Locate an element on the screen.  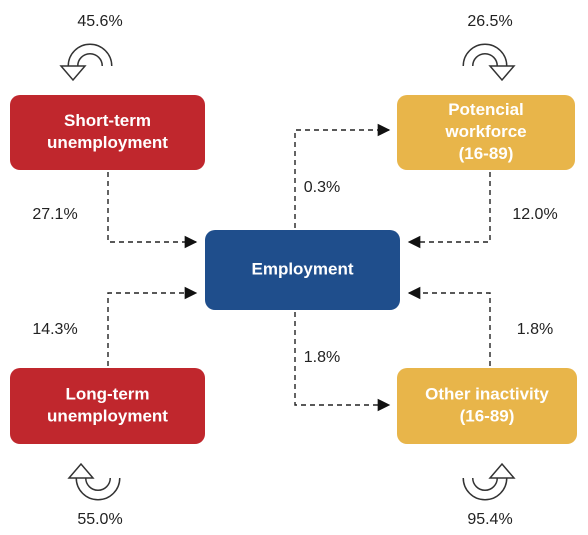
node-label: Employment is located at coordinates (302, 268).